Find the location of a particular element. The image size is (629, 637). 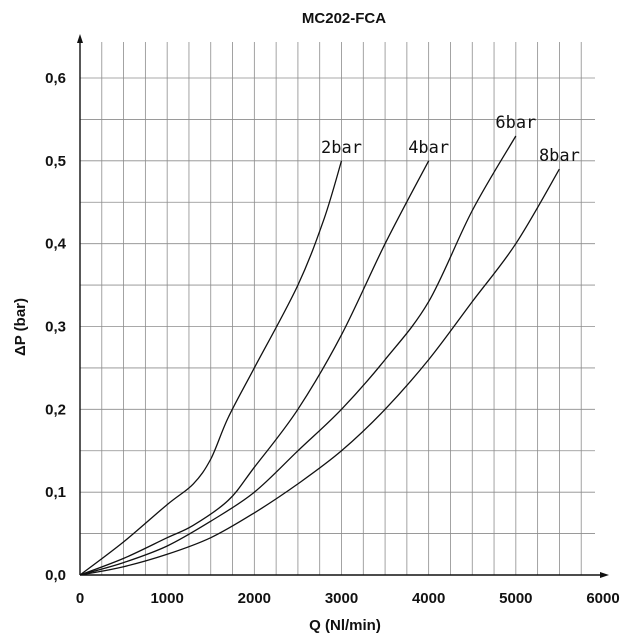

series-label-4bar: 4bar is located at coordinates (428, 148).